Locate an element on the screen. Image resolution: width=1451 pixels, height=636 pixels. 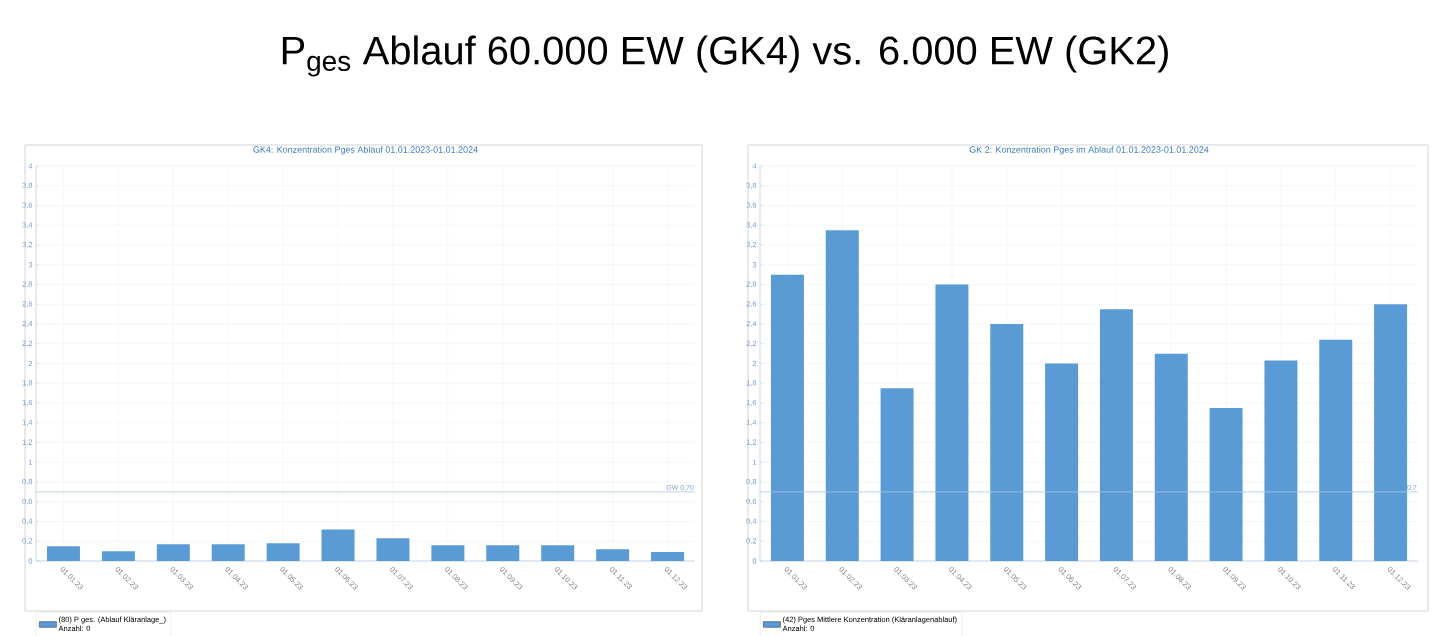
chart-title: GK 2: Konzentration Pges im Ablauf 01.01.2023-01.01.2024 is located at coordinates (1089, 150).